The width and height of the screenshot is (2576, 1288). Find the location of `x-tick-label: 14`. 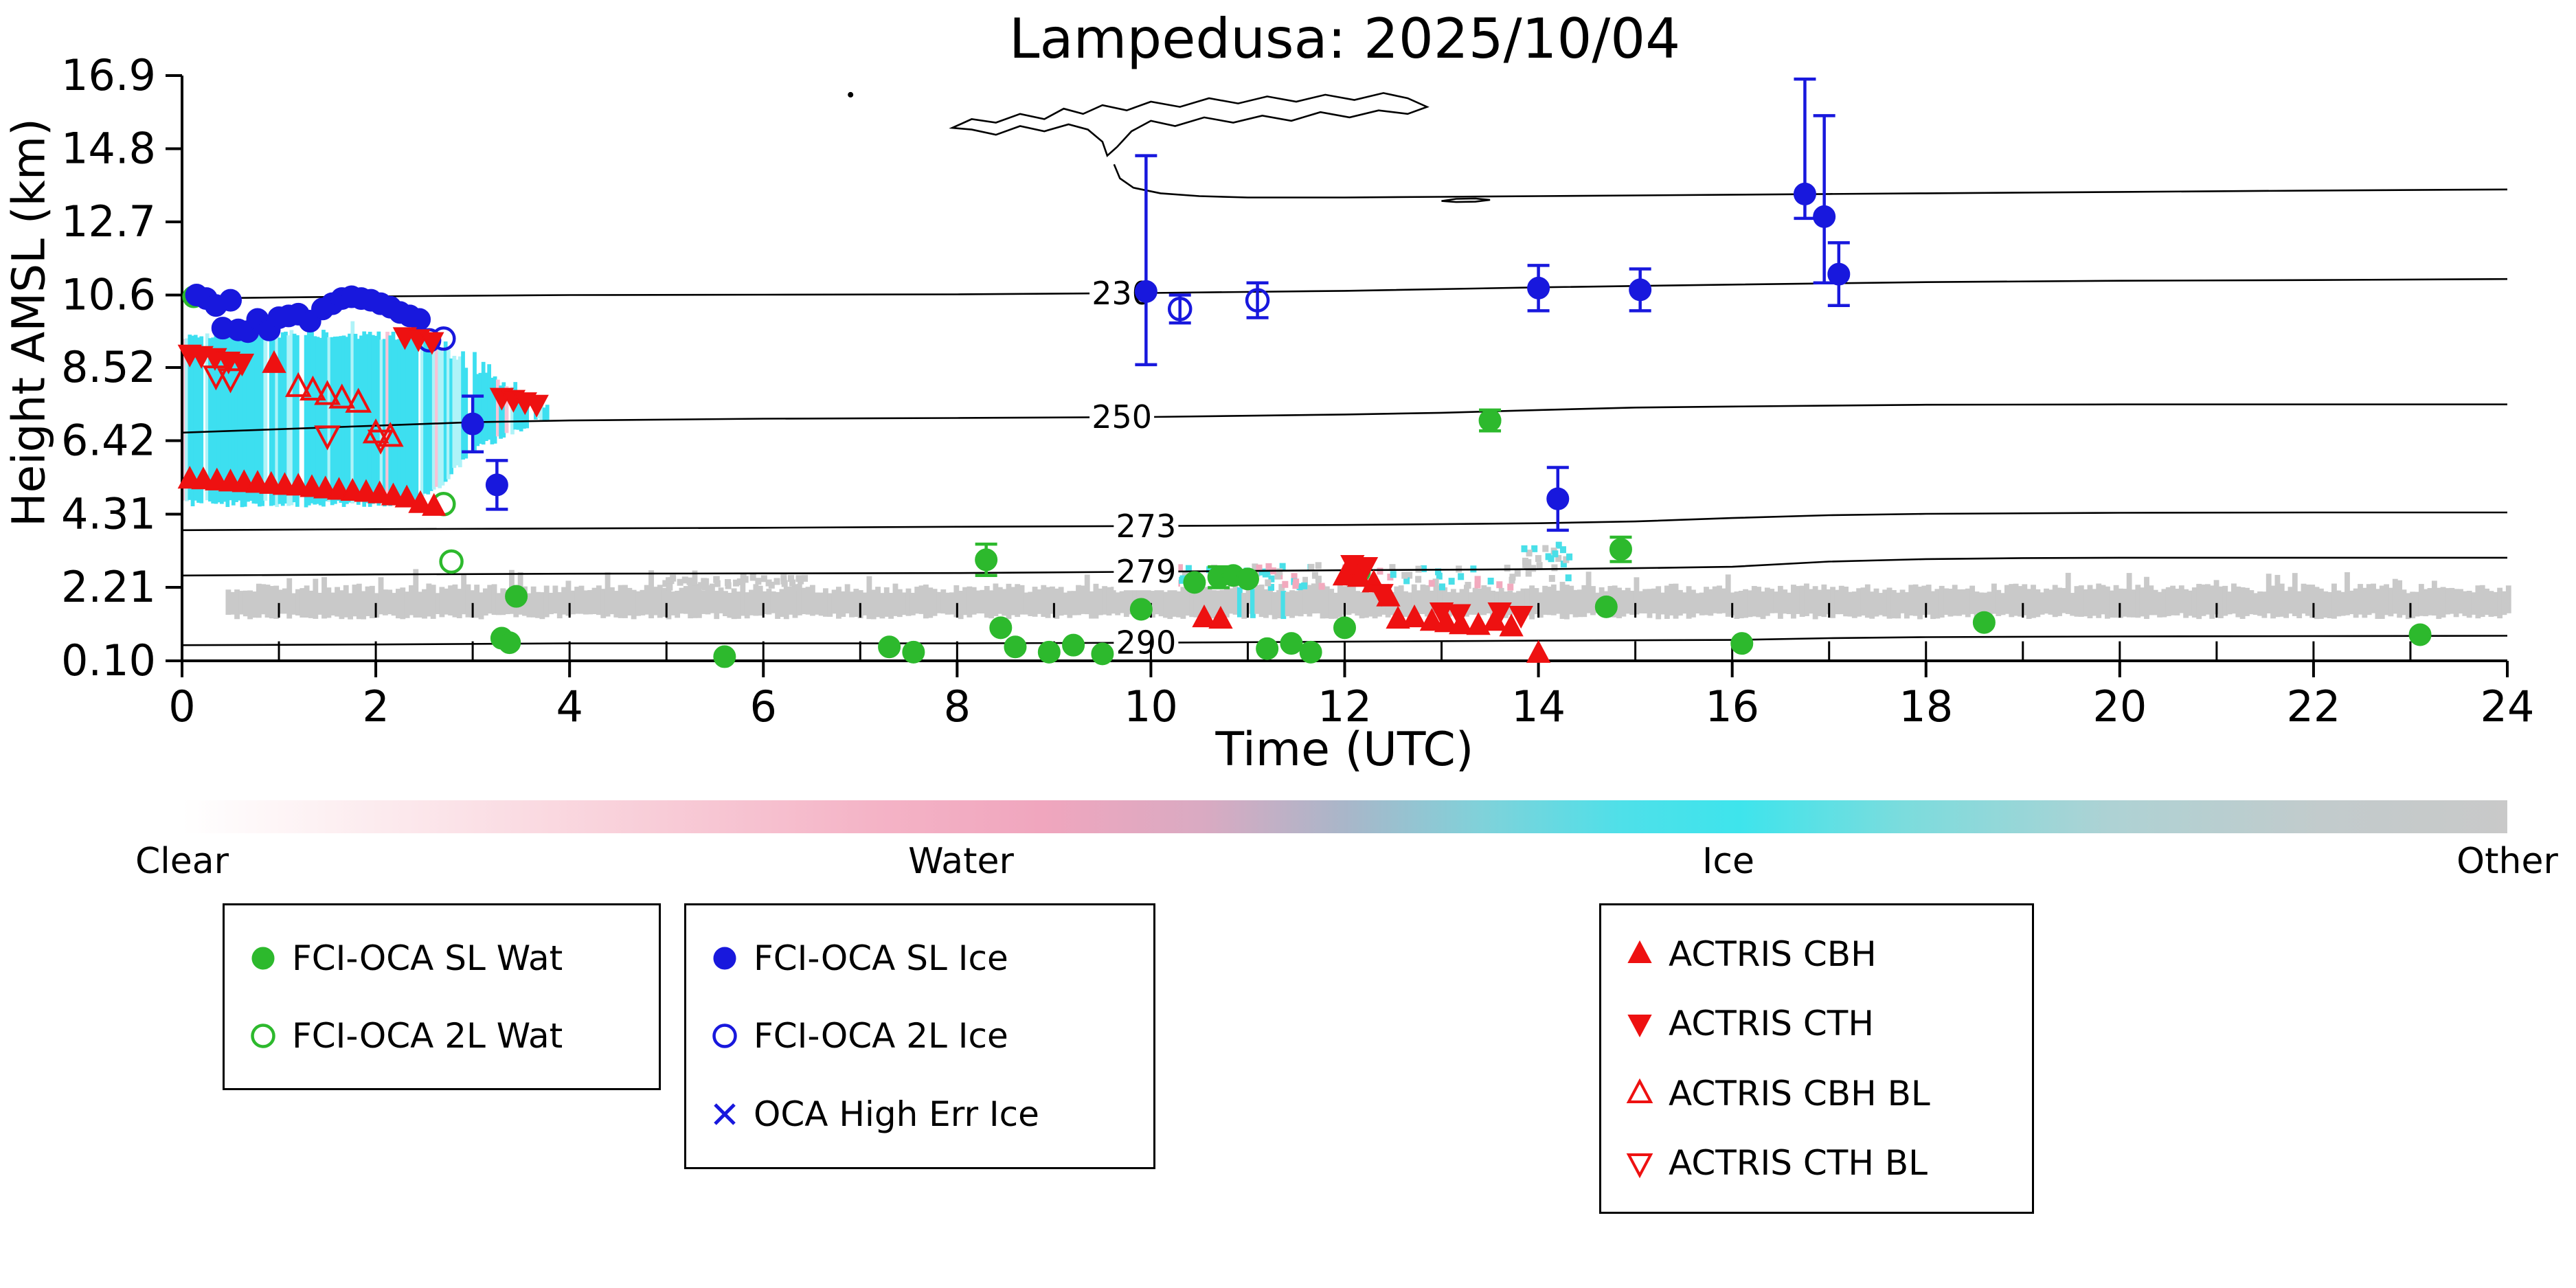

x-tick-label: 14 is located at coordinates (1538, 706).